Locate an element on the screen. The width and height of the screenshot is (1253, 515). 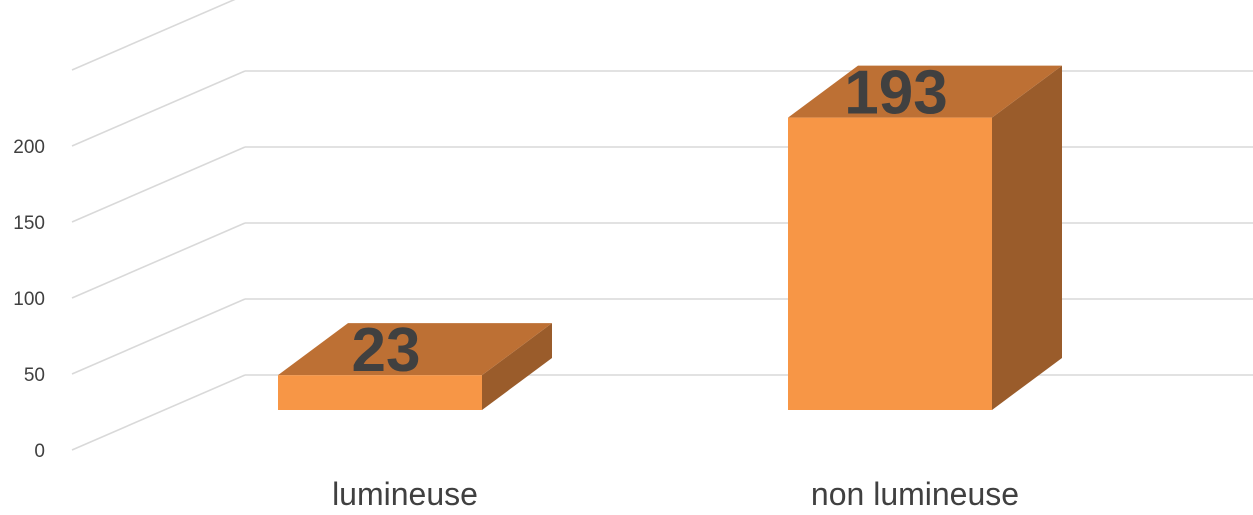
data-label: 23 is located at coordinates (386, 350).